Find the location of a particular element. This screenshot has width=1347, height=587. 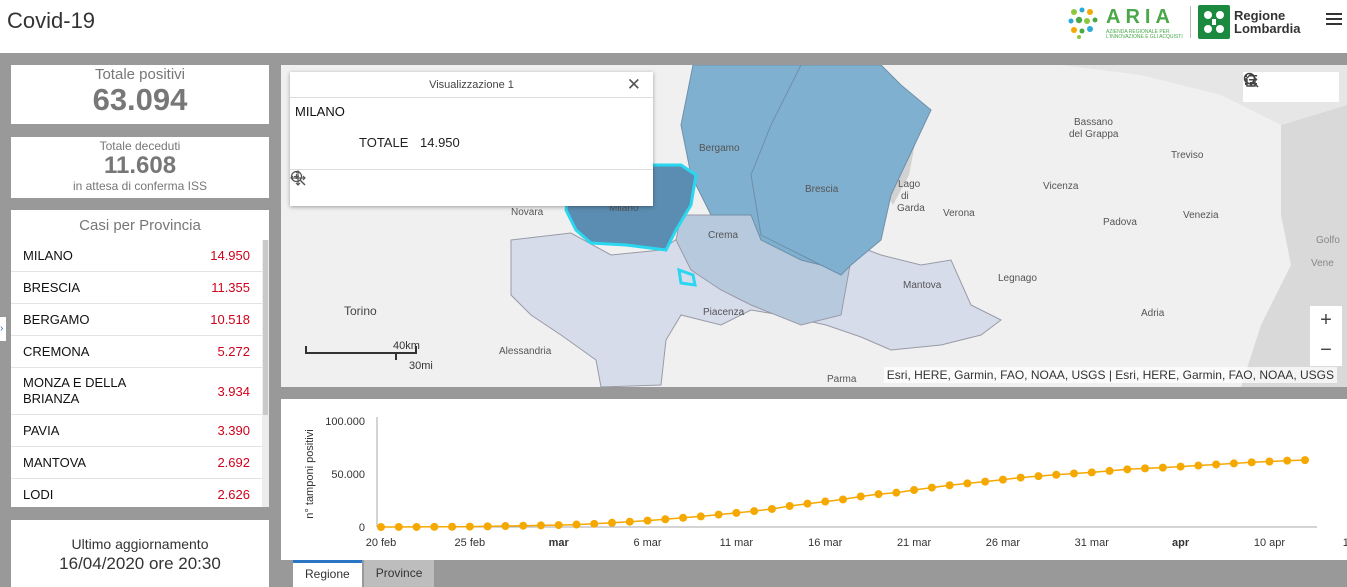

province-value: 5.272 is located at coordinates (233, 351).